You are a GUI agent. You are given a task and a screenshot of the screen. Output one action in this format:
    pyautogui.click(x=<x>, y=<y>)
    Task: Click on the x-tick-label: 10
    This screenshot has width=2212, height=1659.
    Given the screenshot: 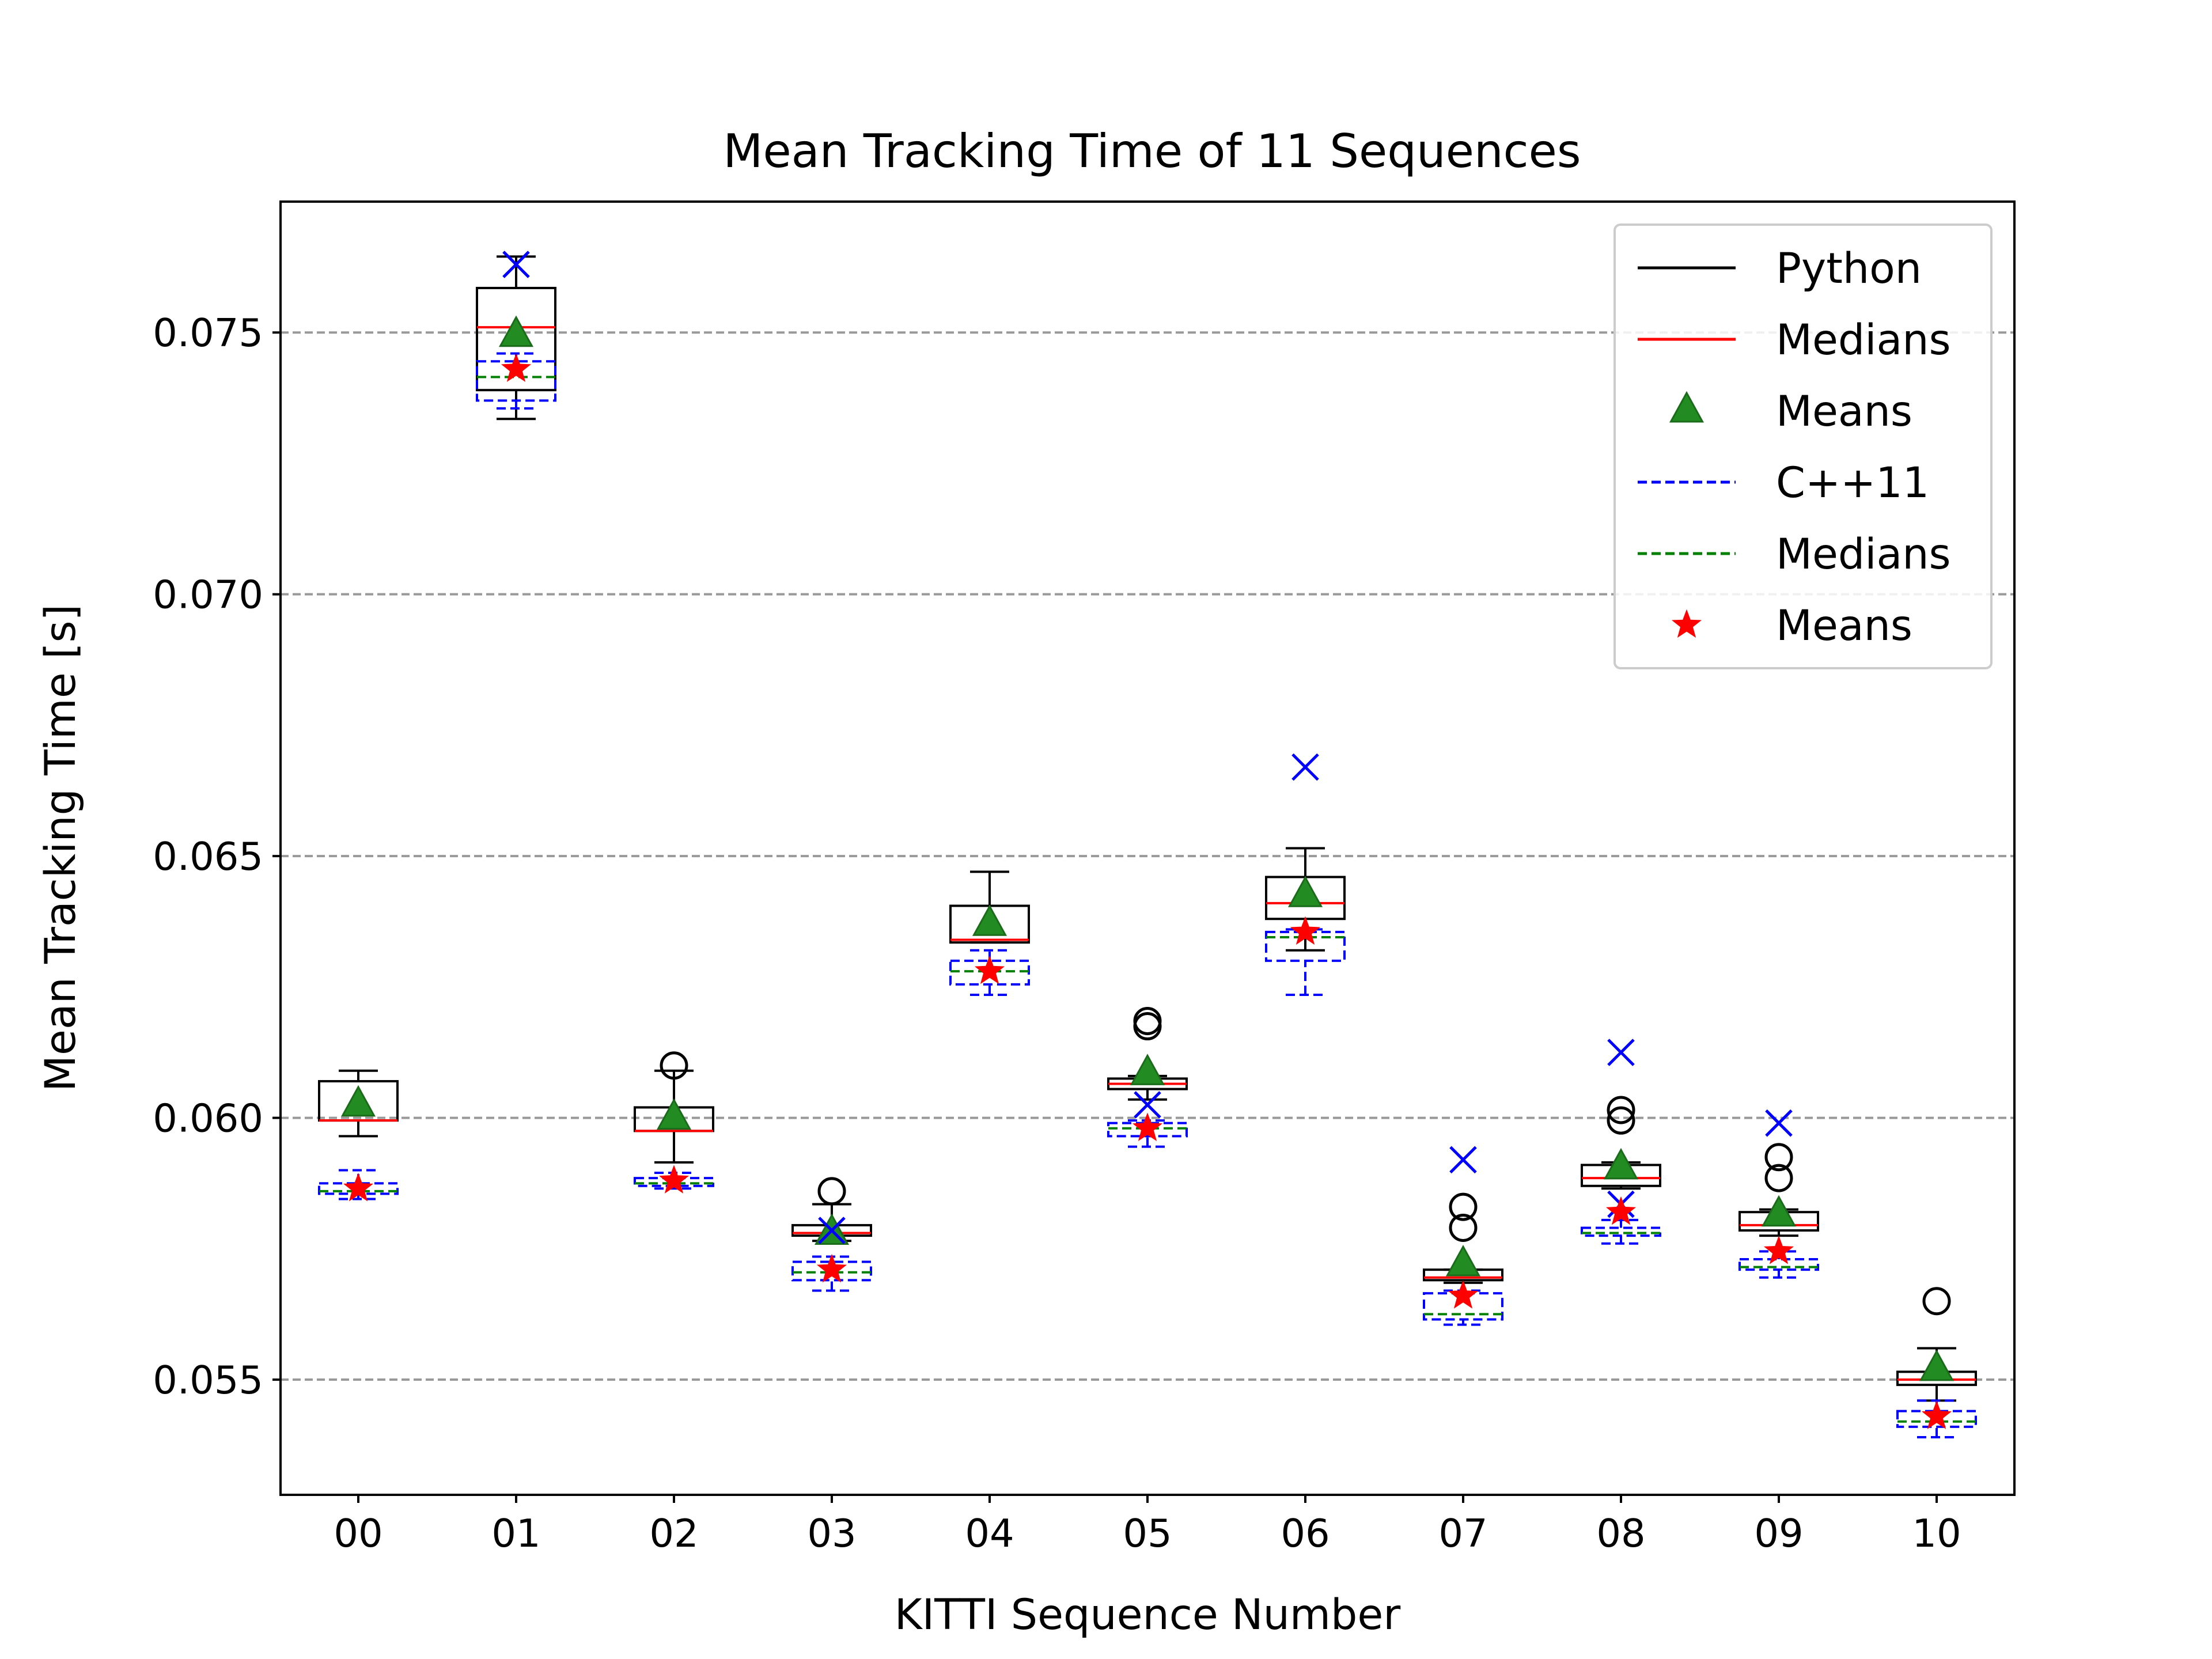 What is the action you would take?
    pyautogui.click(x=1936, y=1533)
    